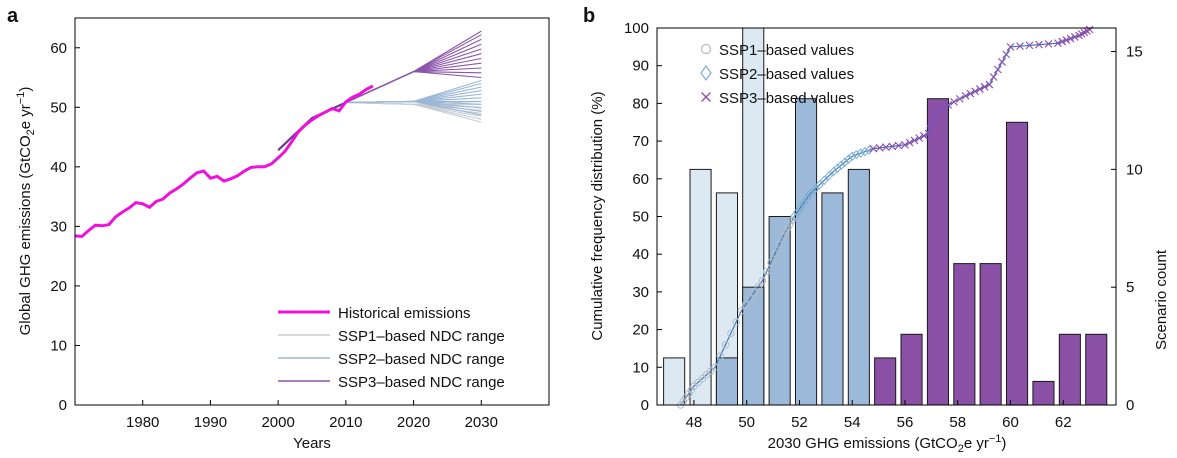 This screenshot has height=458, width=1177. What do you see at coordinates (1130, 287) in the screenshot?
I see `right-y-tick-label: 5` at bounding box center [1130, 287].